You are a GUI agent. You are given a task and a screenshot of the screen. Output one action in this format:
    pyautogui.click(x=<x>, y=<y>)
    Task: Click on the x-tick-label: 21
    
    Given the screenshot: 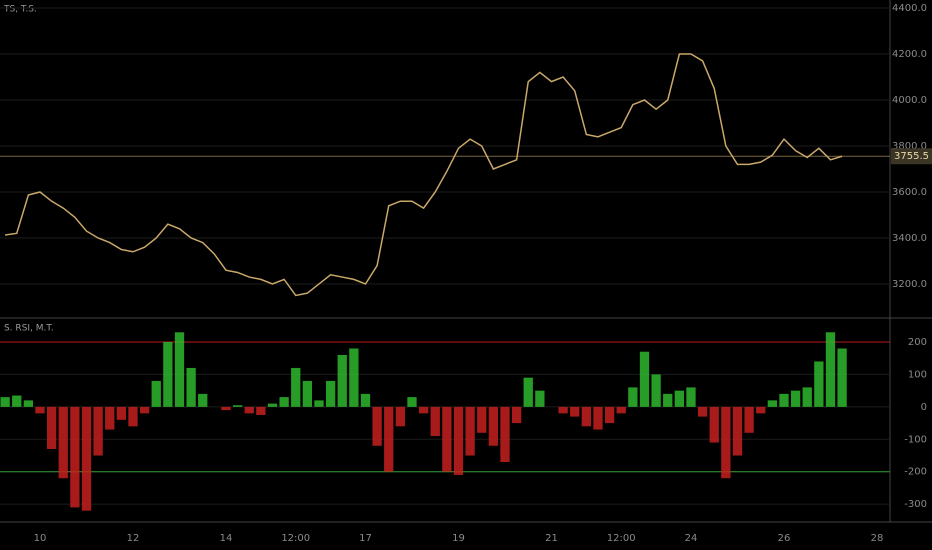 What is the action you would take?
    pyautogui.click(x=551, y=538)
    